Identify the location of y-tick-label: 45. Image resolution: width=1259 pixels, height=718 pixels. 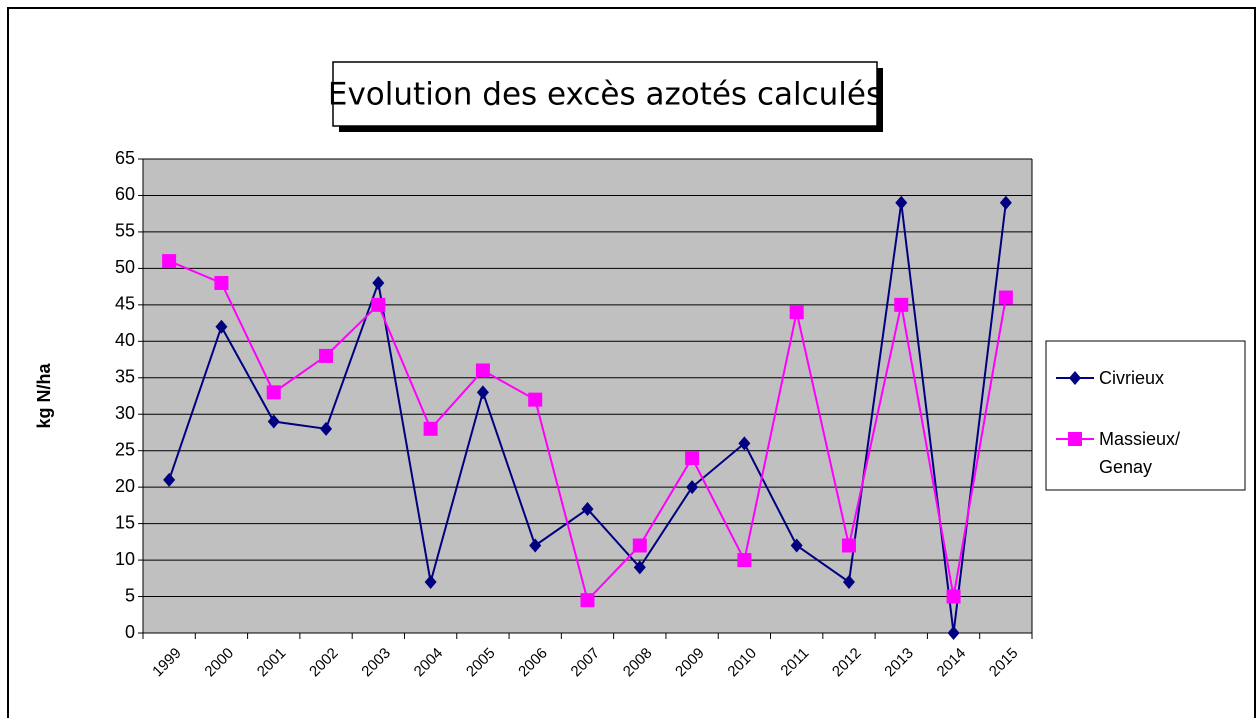
(125, 304).